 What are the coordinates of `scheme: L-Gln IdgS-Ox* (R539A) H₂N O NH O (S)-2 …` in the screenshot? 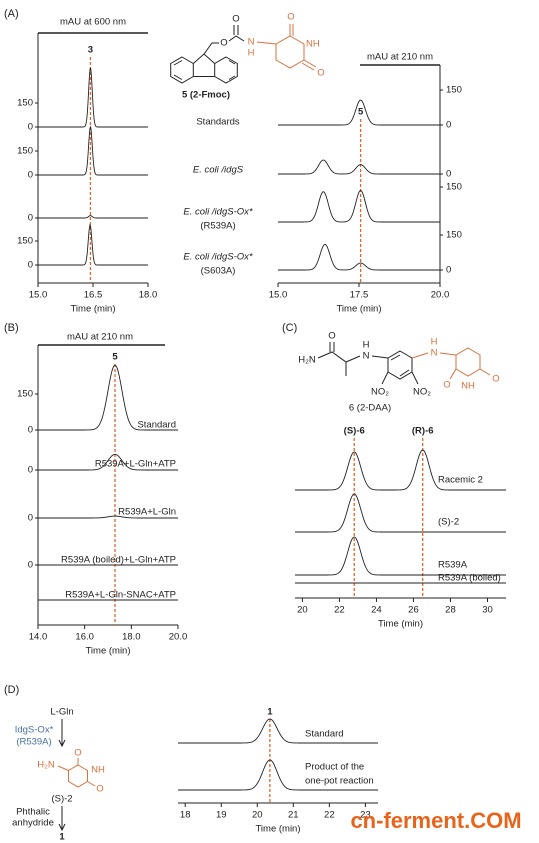 It's located at (58, 775).